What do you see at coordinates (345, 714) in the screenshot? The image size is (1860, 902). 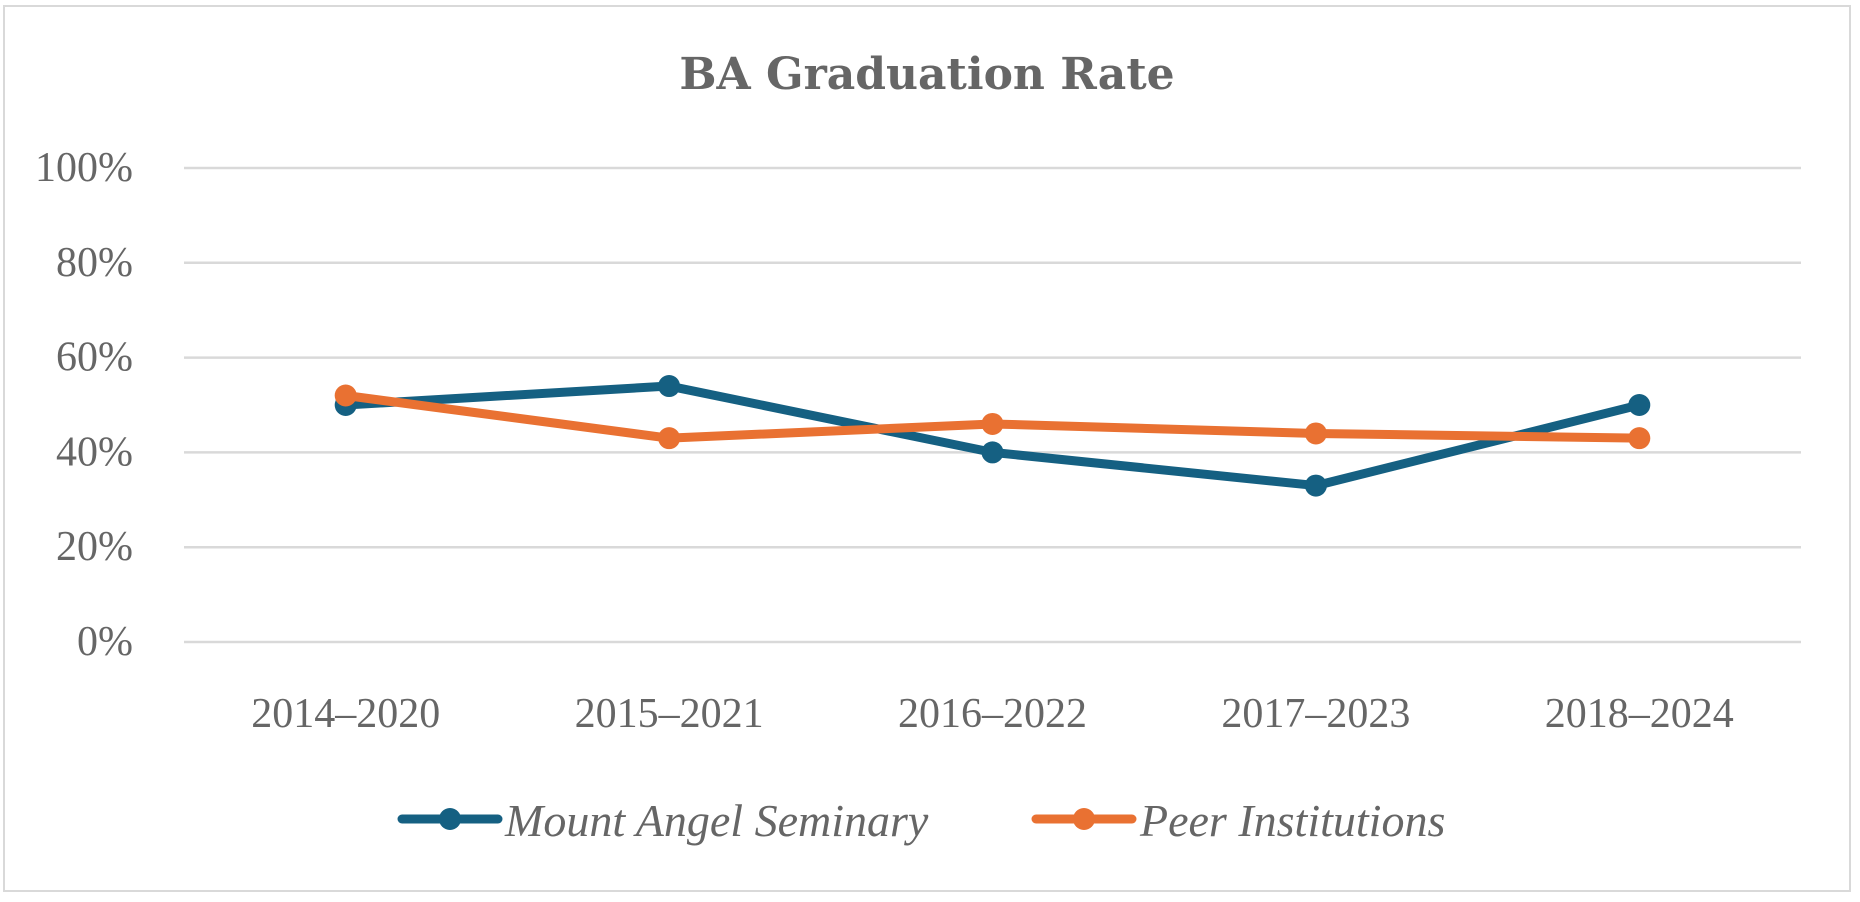 I see `x-tick-label: 2014–2020` at bounding box center [345, 714].